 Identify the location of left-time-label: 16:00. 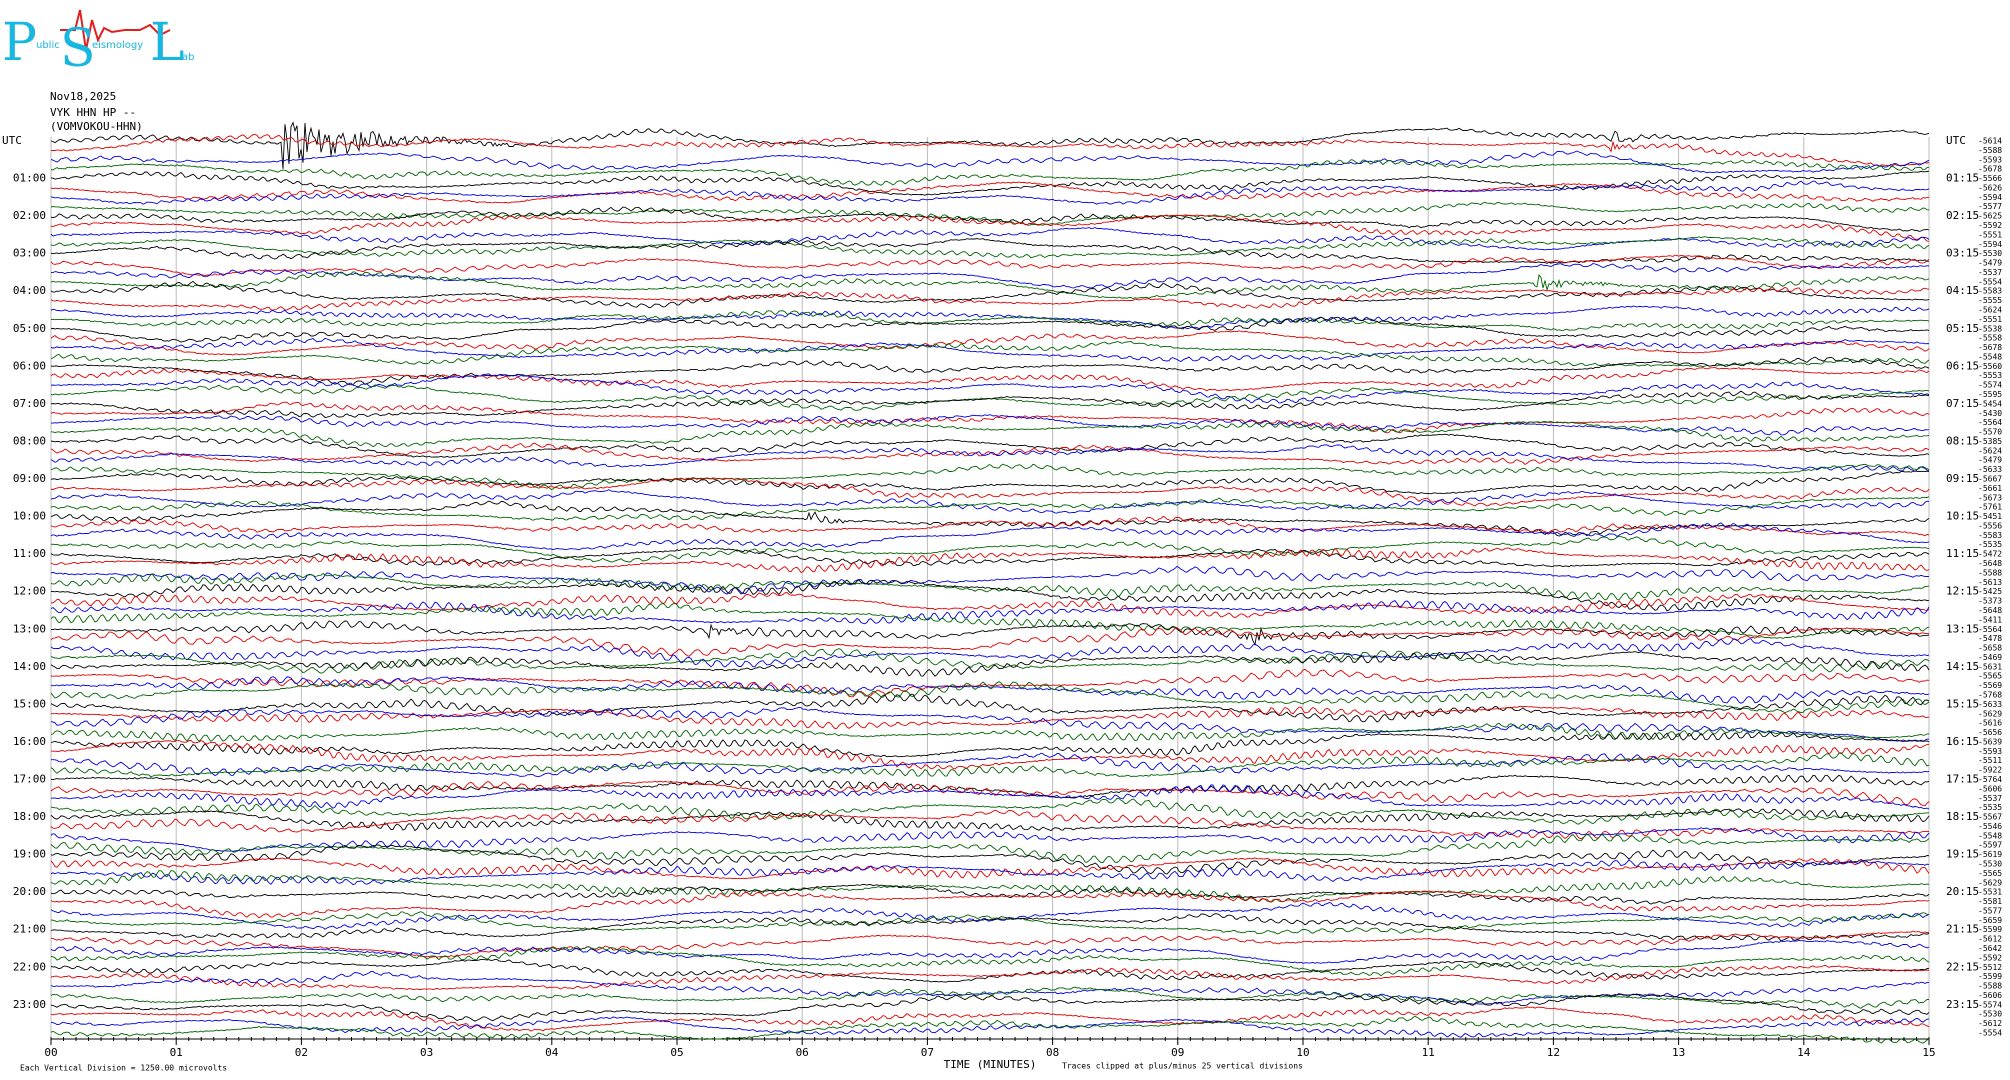
(29, 741).